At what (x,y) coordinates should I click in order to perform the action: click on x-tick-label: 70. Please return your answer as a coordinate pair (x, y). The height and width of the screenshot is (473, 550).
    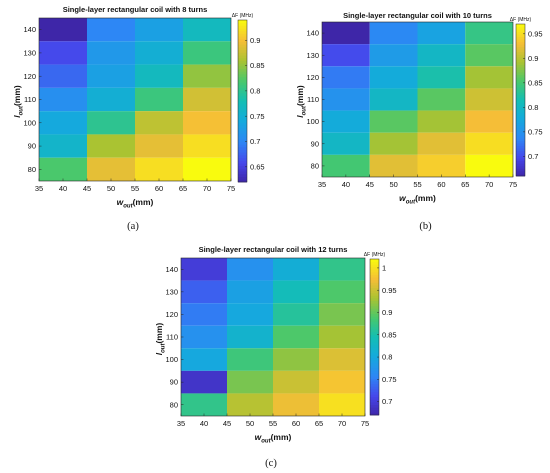
    Looking at the image, I should click on (207, 188).